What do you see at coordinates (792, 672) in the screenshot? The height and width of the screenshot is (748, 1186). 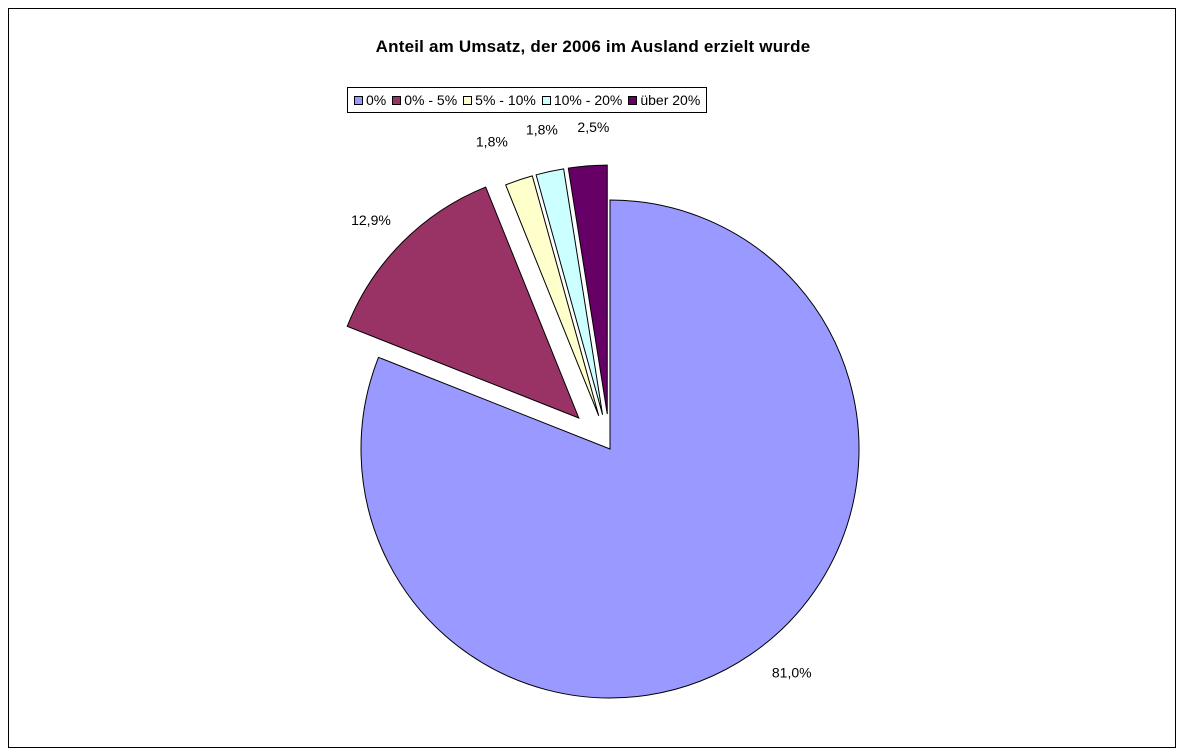 I see `data-label: 81,0%` at bounding box center [792, 672].